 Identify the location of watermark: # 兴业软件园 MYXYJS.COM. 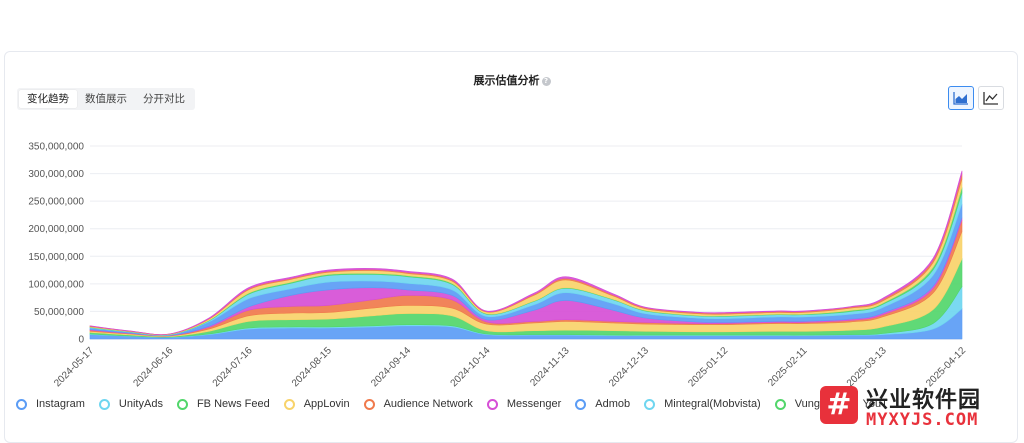
(918, 407).